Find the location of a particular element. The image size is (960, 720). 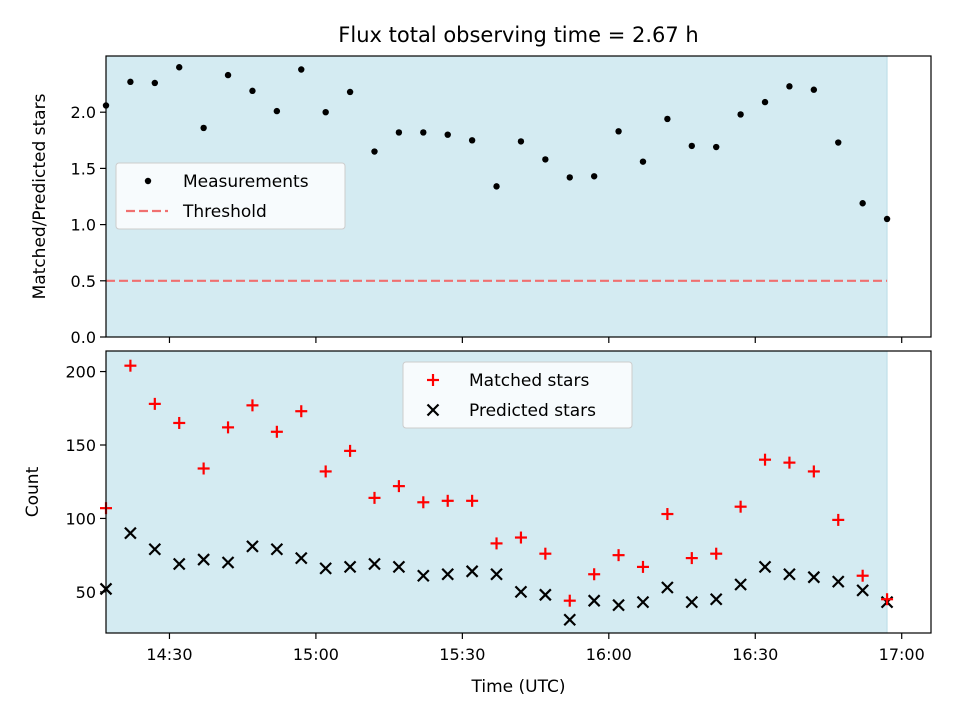

legend-plus-glyph is located at coordinates (433, 380).